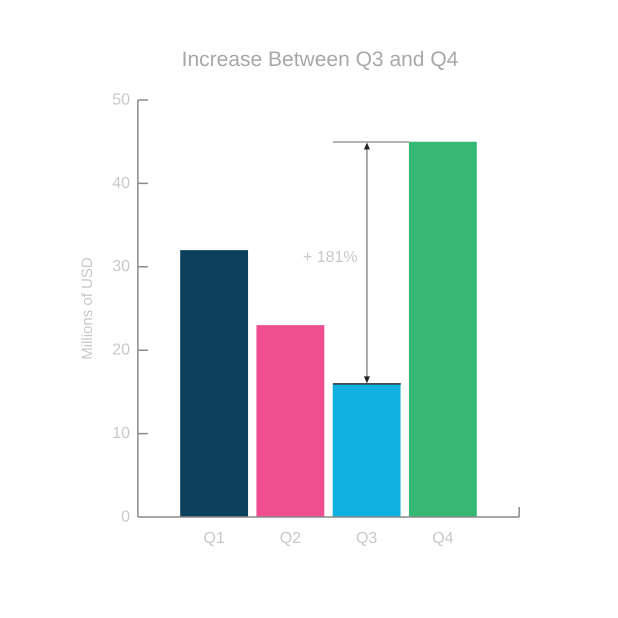 The width and height of the screenshot is (618, 618). I want to click on chart-title: Increase Between Q3 and Q4, so click(320, 60).